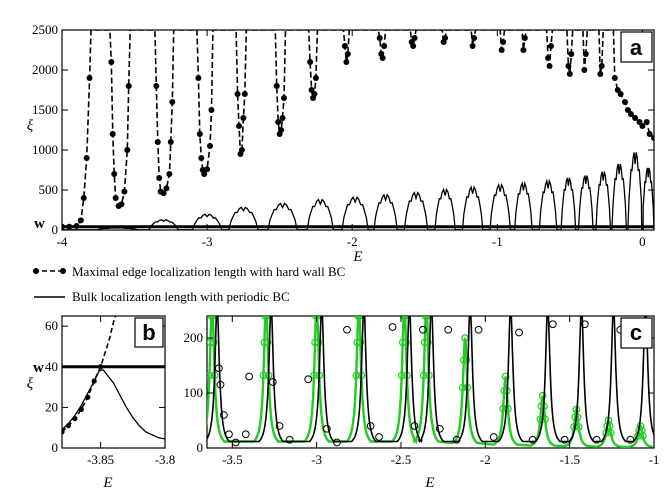 The image size is (669, 497). I want to click on panel-a-xtick-label: 0, so click(642, 241).